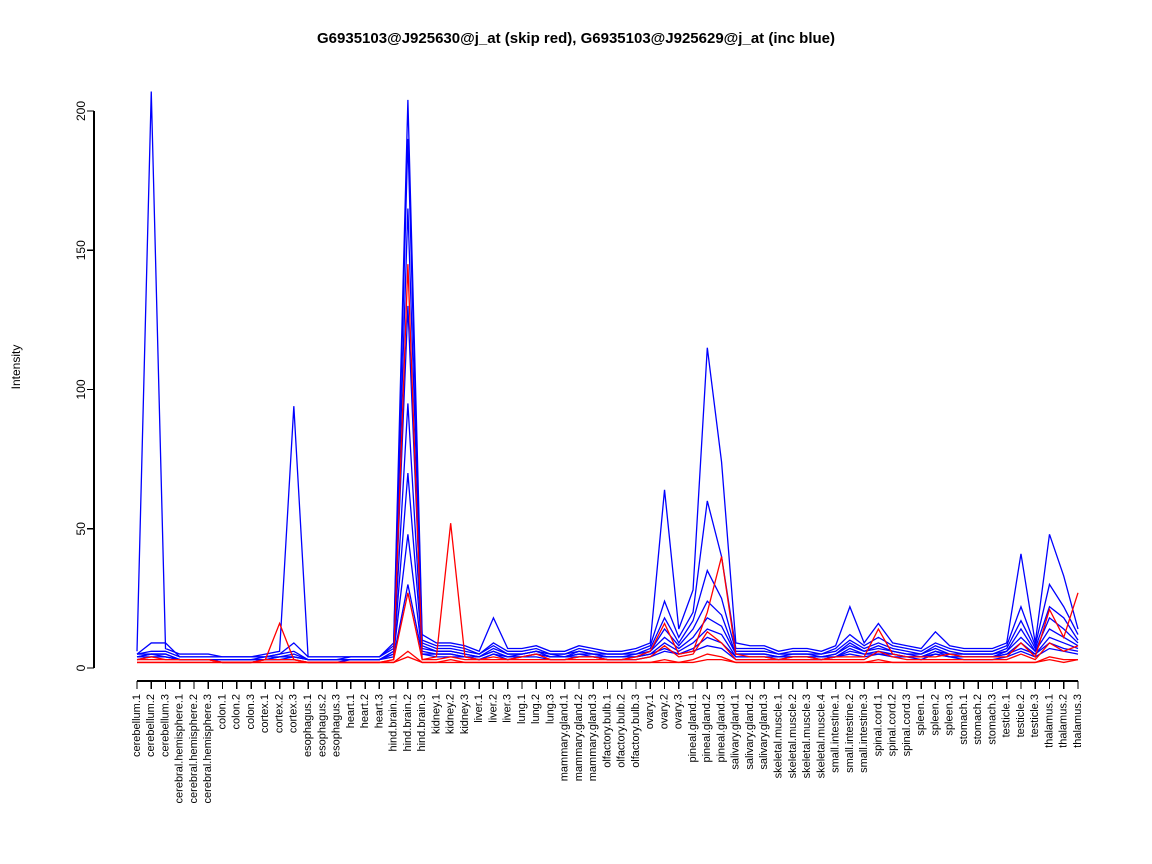 The image size is (1152, 864). What do you see at coordinates (81, 667) in the screenshot?
I see `y-tick-label: 0` at bounding box center [81, 667].